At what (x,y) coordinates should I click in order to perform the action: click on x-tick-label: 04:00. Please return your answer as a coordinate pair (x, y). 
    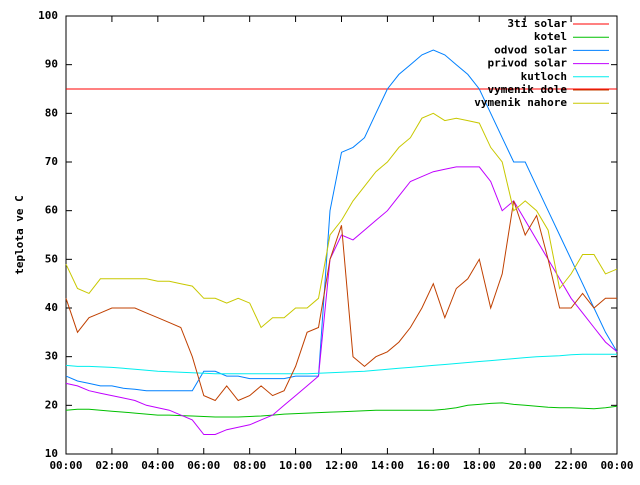
    Looking at the image, I should click on (157, 465).